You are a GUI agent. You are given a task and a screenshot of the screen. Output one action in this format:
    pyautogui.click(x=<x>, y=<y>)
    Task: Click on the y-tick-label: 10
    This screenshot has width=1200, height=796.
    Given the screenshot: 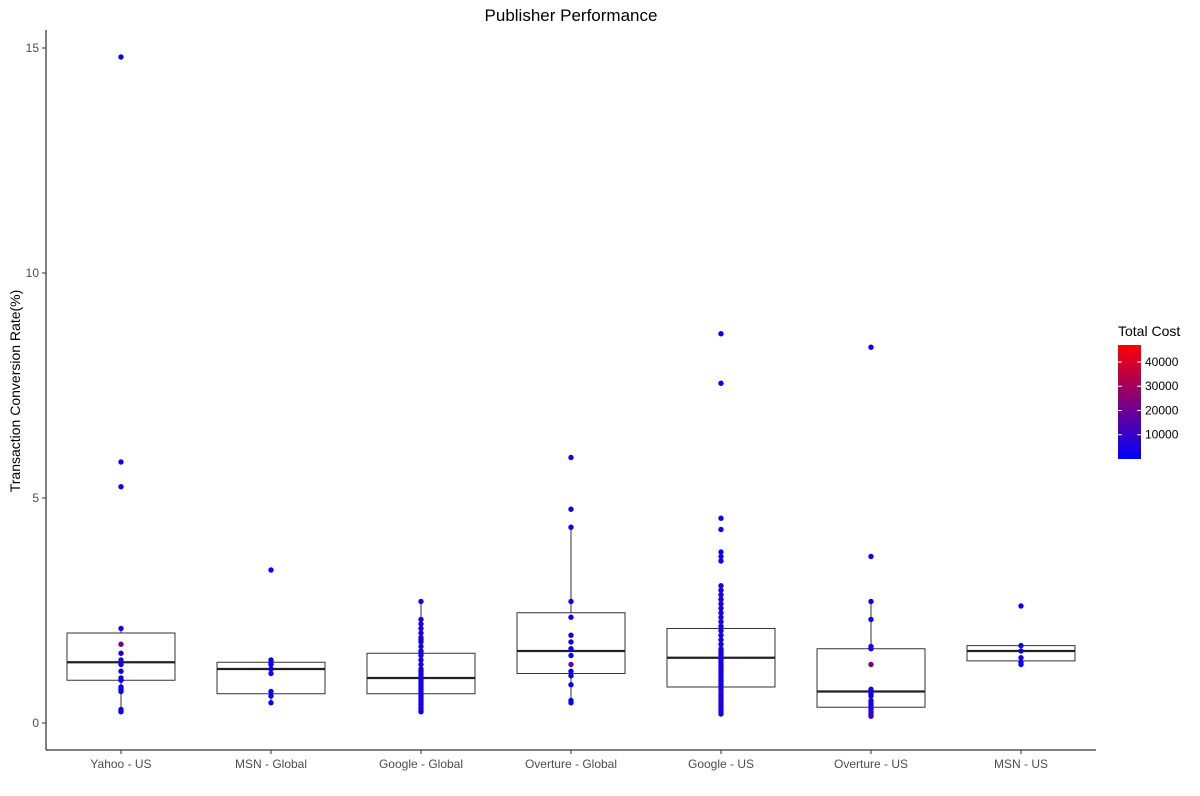 What is the action you would take?
    pyautogui.click(x=33, y=273)
    